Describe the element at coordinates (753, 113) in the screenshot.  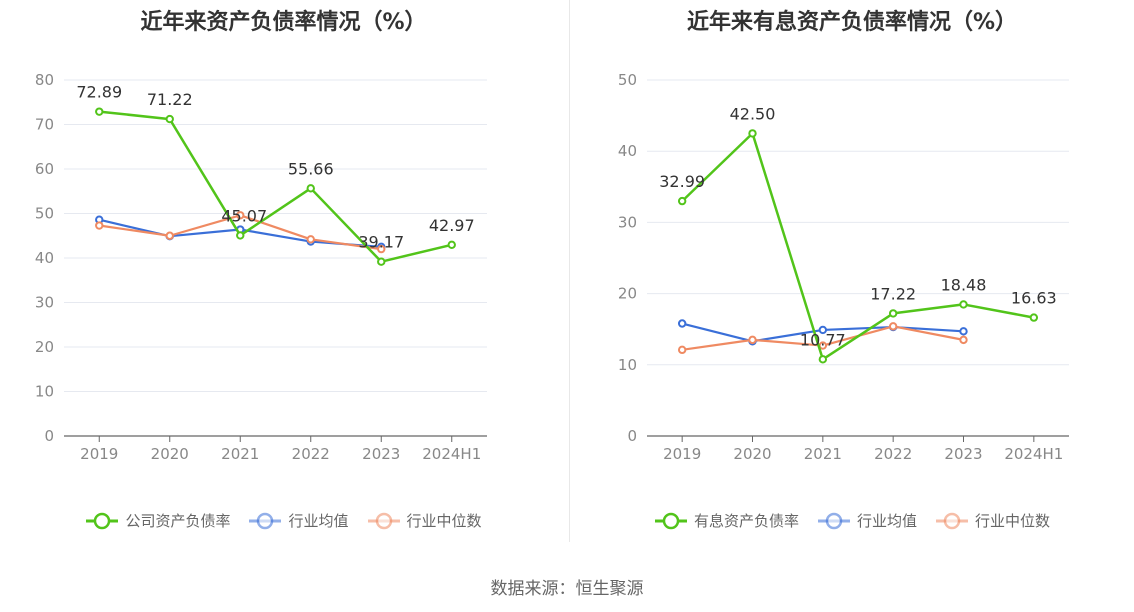
I see `data-label: 42.50` at that location.